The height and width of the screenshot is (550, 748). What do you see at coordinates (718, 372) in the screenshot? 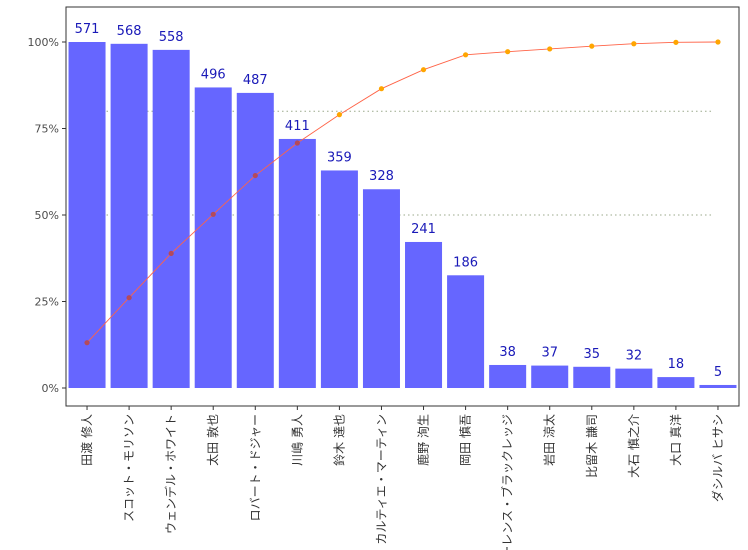
I see `bar-value-label: 5` at bounding box center [718, 372].